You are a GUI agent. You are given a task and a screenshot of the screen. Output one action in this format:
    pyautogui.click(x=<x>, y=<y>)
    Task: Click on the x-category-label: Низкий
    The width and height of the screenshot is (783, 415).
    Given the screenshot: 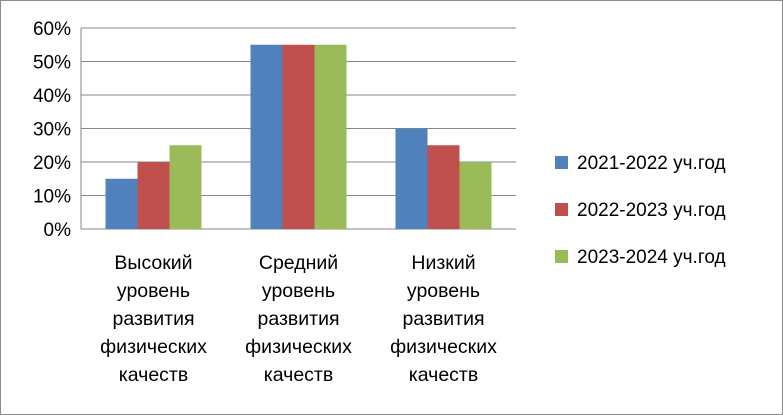 What is the action you would take?
    pyautogui.click(x=443, y=263)
    